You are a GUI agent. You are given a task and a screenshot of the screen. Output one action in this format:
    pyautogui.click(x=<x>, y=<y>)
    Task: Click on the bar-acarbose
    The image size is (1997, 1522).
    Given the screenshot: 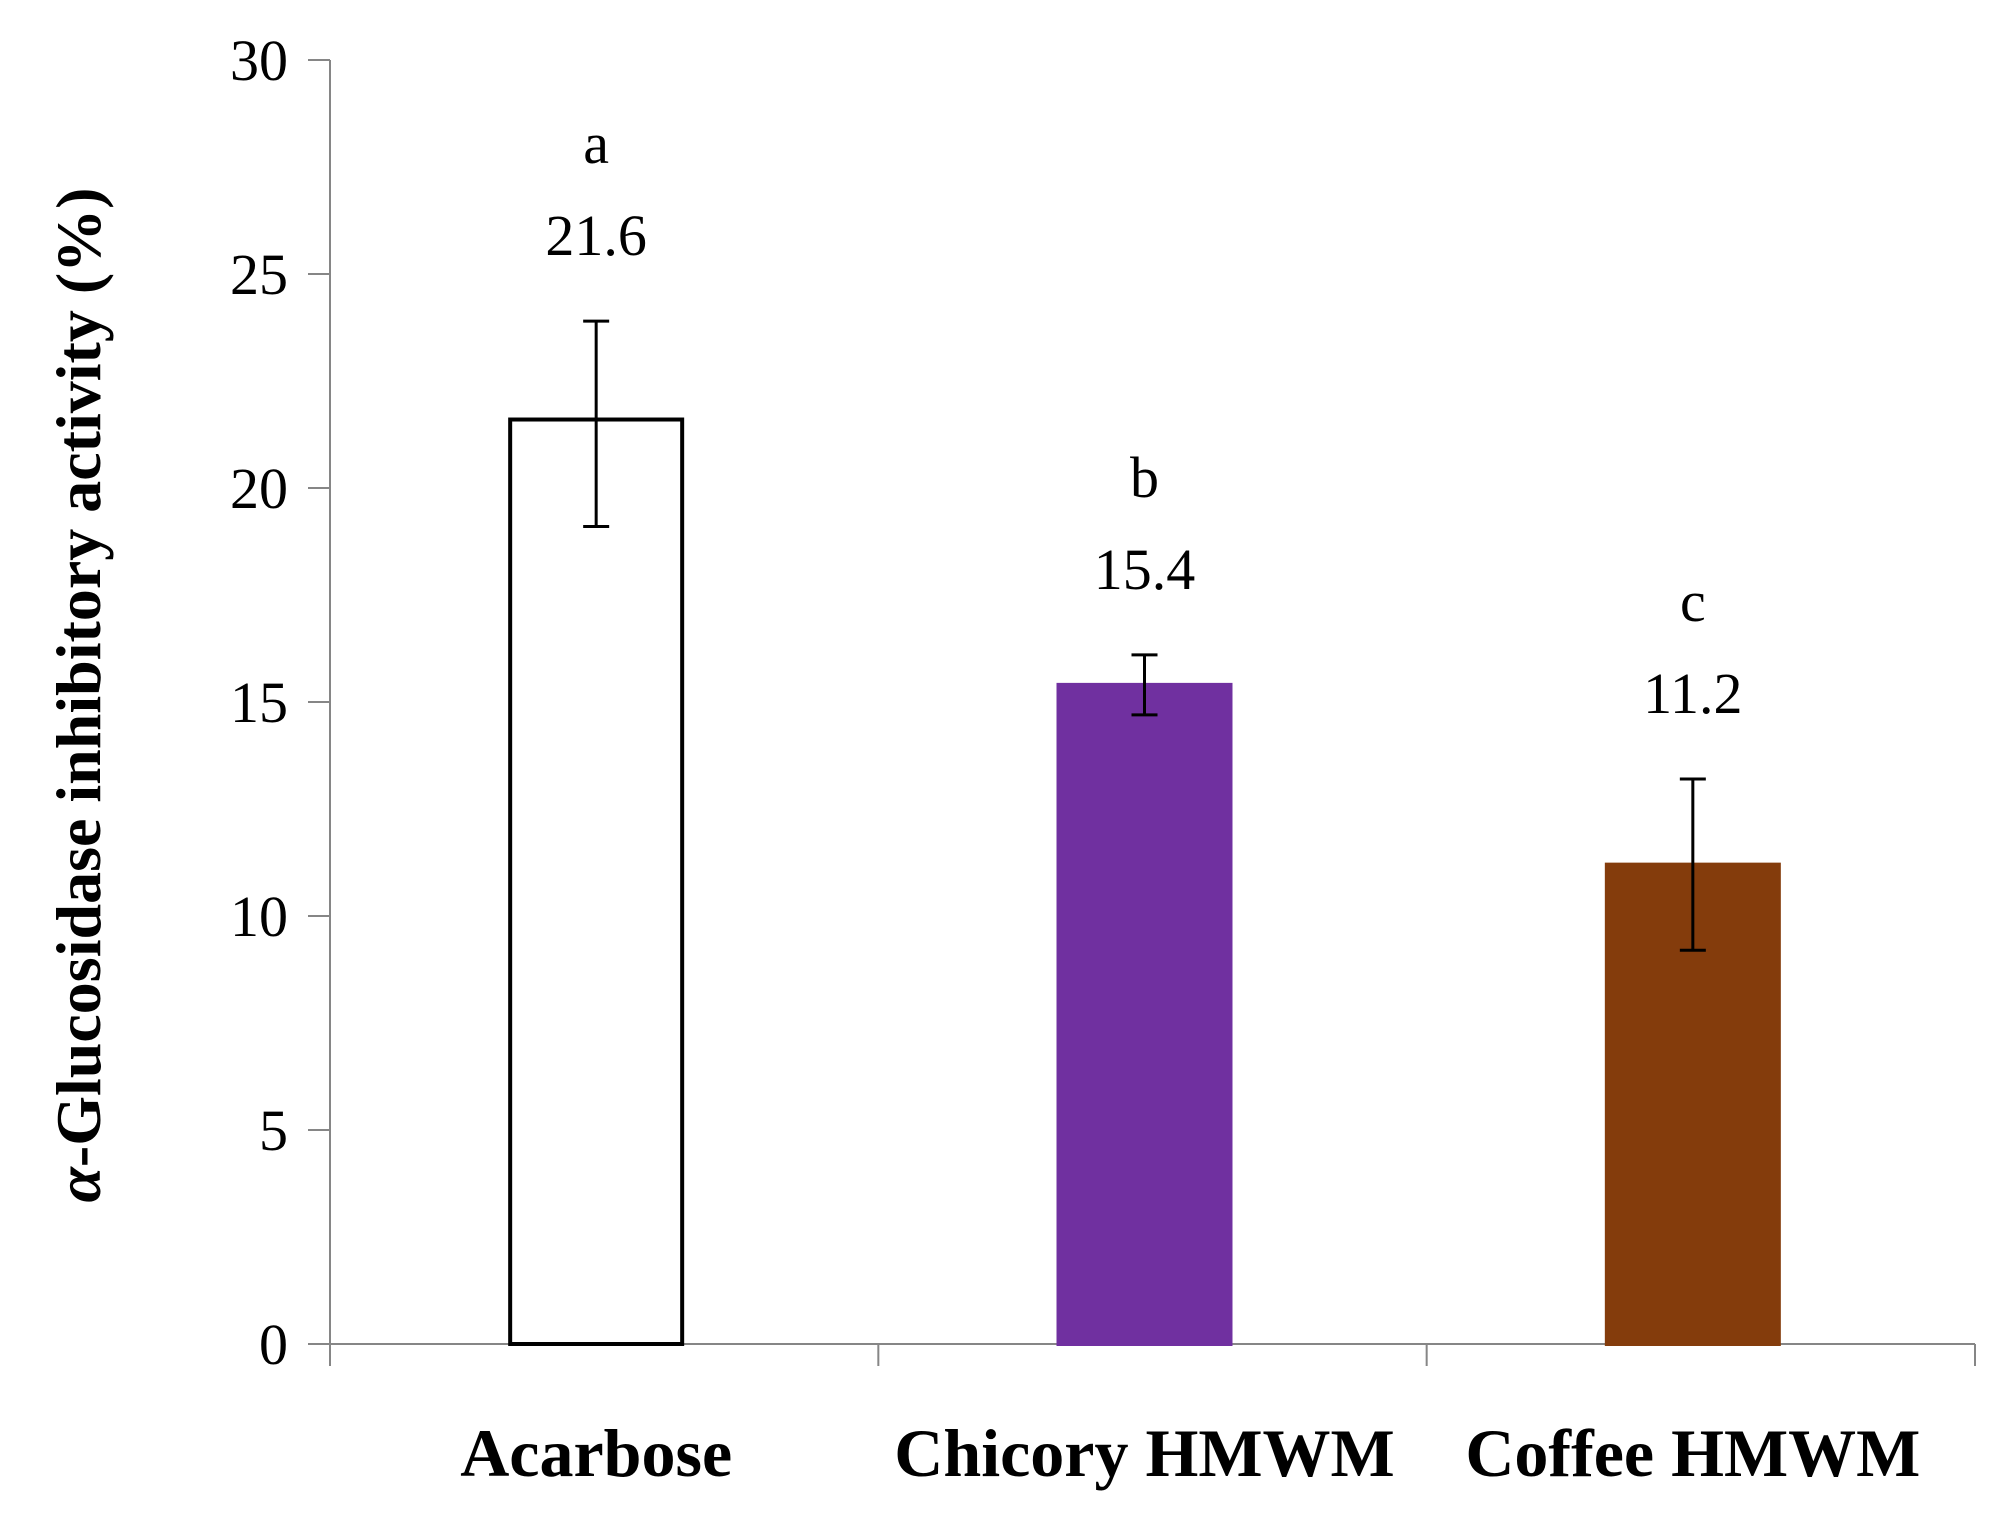 What is the action you would take?
    pyautogui.click(x=596, y=881)
    